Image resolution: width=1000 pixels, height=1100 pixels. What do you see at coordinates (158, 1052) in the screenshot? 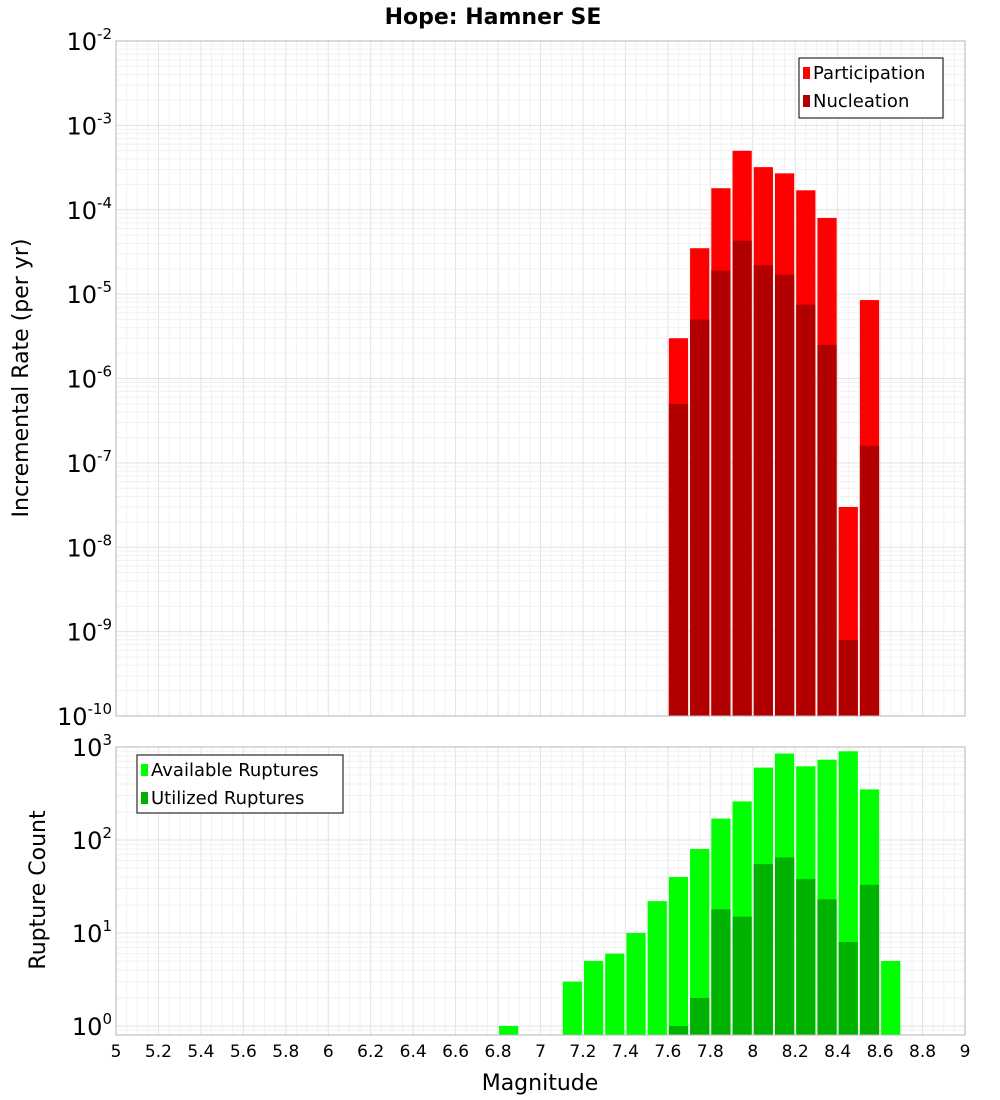
I see `bottom-xtick-label: 5.2` at bounding box center [158, 1052].